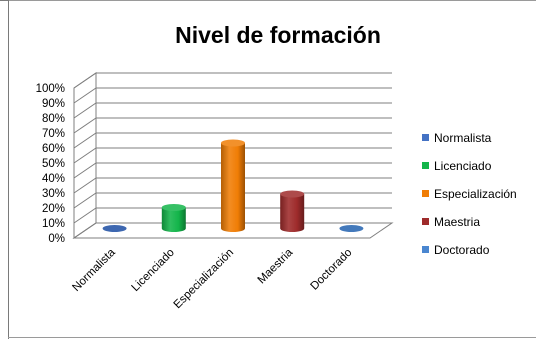 The width and height of the screenshot is (536, 339). What do you see at coordinates (278, 35) in the screenshot?
I see `chart-title: Nivel de formación` at bounding box center [278, 35].